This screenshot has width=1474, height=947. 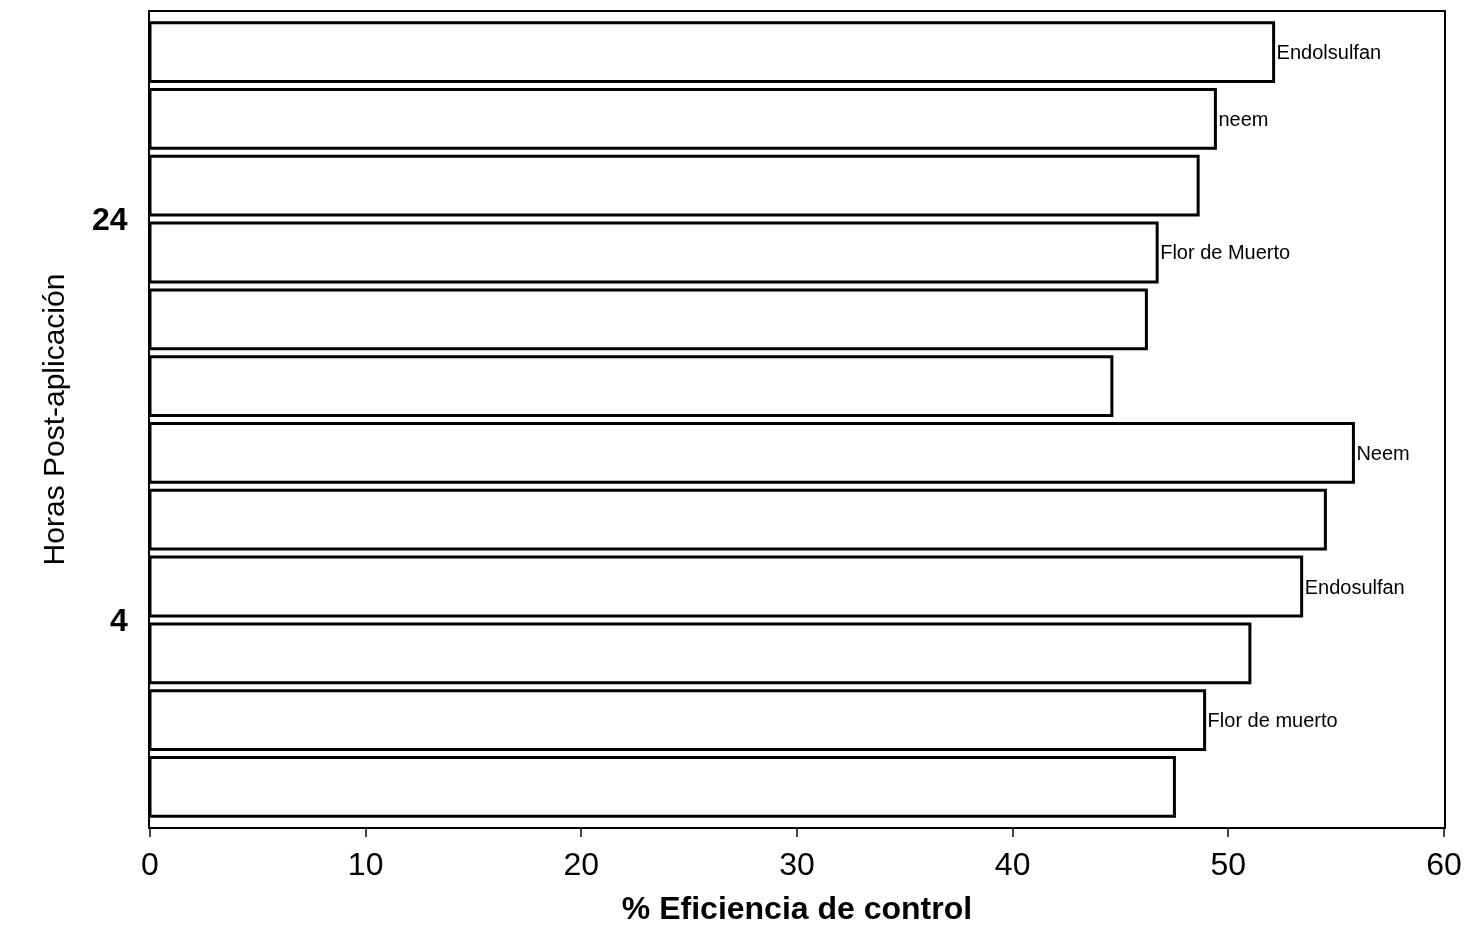 What do you see at coordinates (1354, 586) in the screenshot?
I see `y-tick-label: Endosulfan` at bounding box center [1354, 586].